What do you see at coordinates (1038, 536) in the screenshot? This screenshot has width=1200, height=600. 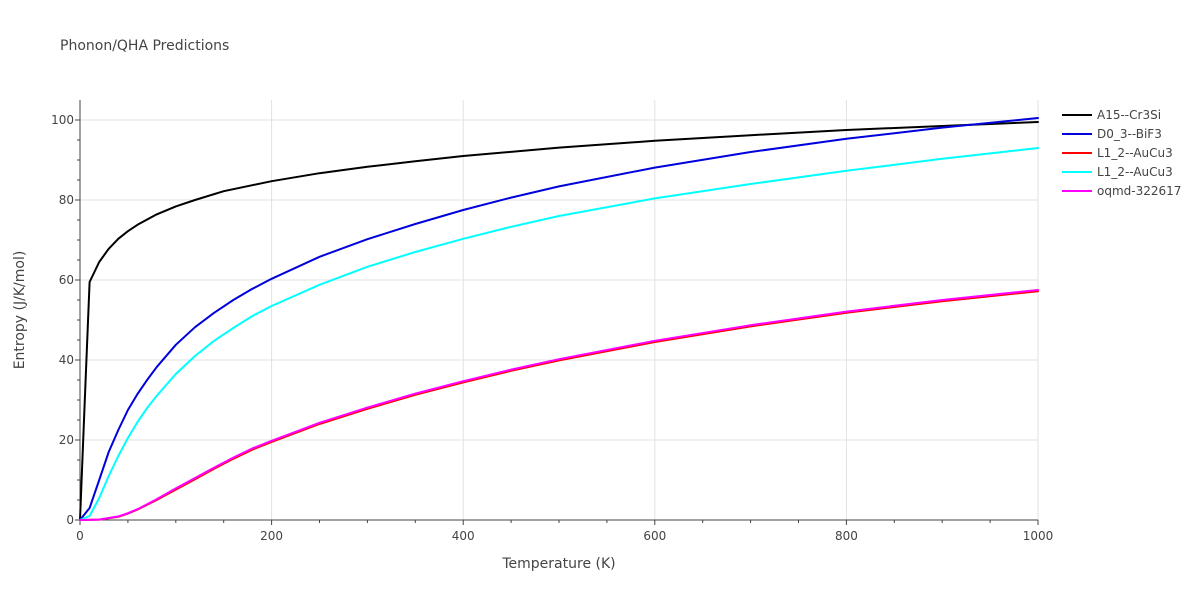 I see `x-tick-label: 1000` at bounding box center [1038, 536].